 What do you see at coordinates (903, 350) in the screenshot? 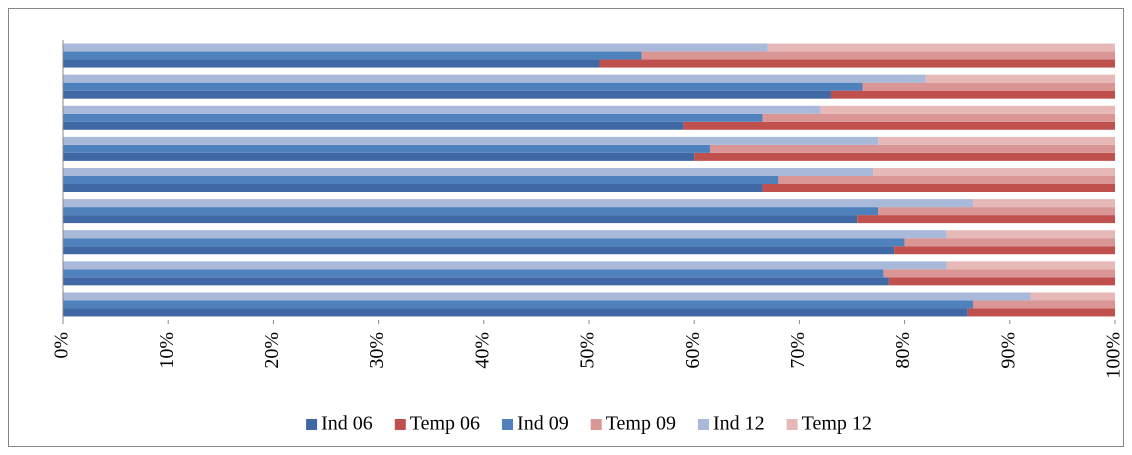
I see `x-tick-label: 80%` at bounding box center [903, 350].